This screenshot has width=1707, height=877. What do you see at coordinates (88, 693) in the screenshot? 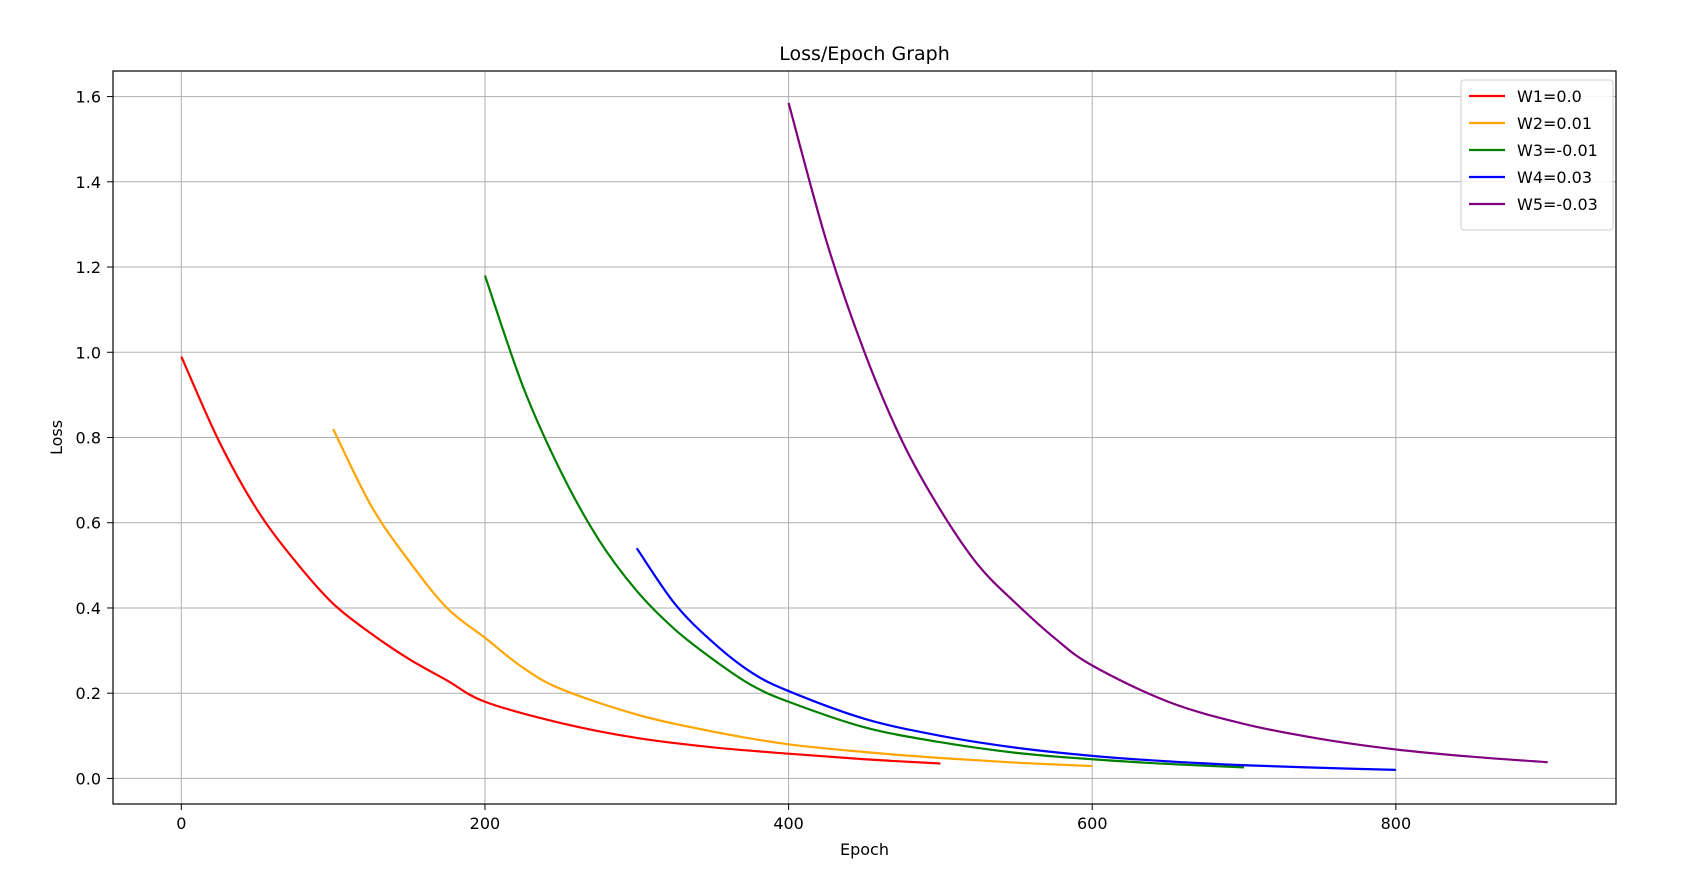
I see `y-tick-label: 0.2` at bounding box center [88, 693].